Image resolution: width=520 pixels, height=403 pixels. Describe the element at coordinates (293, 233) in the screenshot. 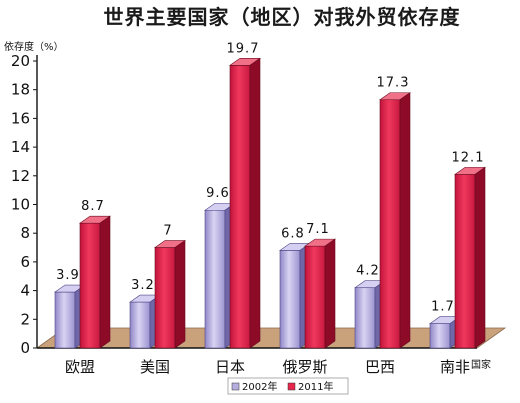

I see `data-label: 6.8` at that location.